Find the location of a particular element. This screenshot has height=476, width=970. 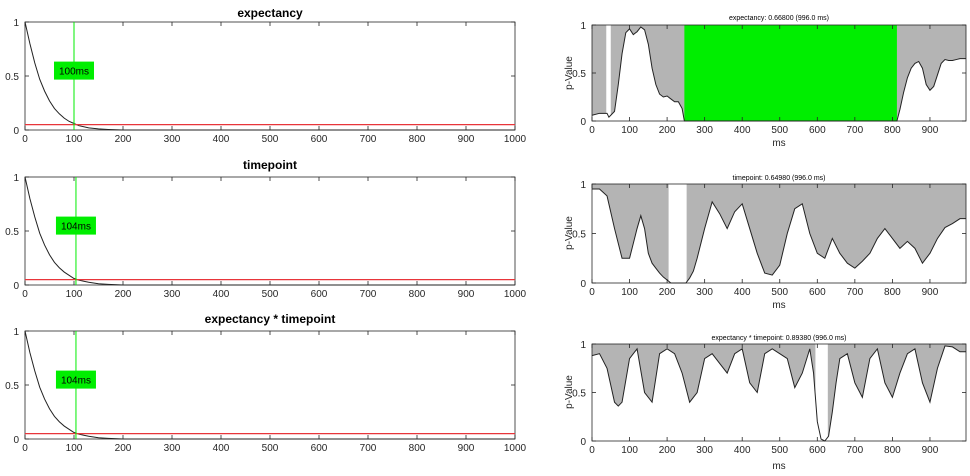

x-tick-label: 1000 is located at coordinates (515, 139).